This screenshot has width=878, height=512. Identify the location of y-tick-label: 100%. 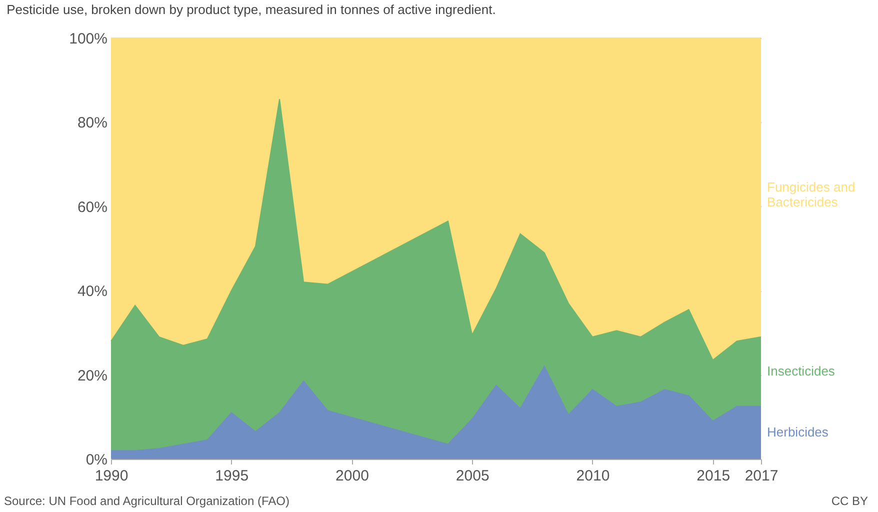
(88, 39).